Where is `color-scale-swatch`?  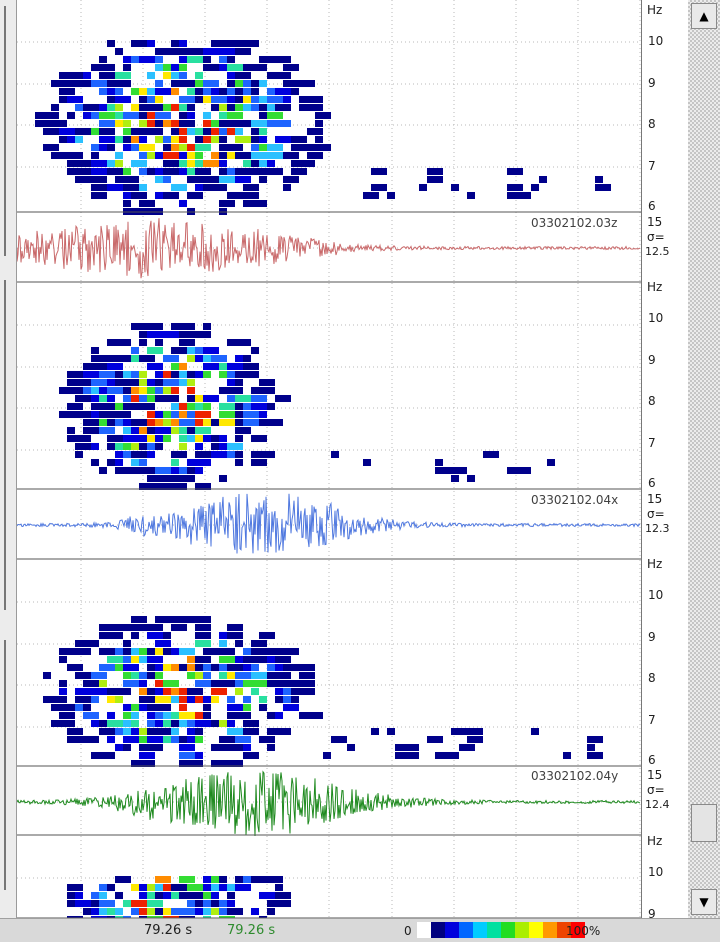 color-scale-swatch is located at coordinates (536, 930).